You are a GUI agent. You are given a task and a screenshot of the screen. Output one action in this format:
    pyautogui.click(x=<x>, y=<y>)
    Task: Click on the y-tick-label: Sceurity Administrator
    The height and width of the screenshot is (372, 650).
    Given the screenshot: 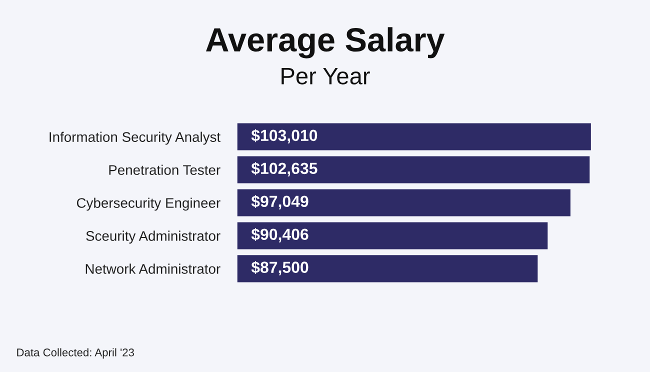 What is the action you would take?
    pyautogui.click(x=153, y=237)
    